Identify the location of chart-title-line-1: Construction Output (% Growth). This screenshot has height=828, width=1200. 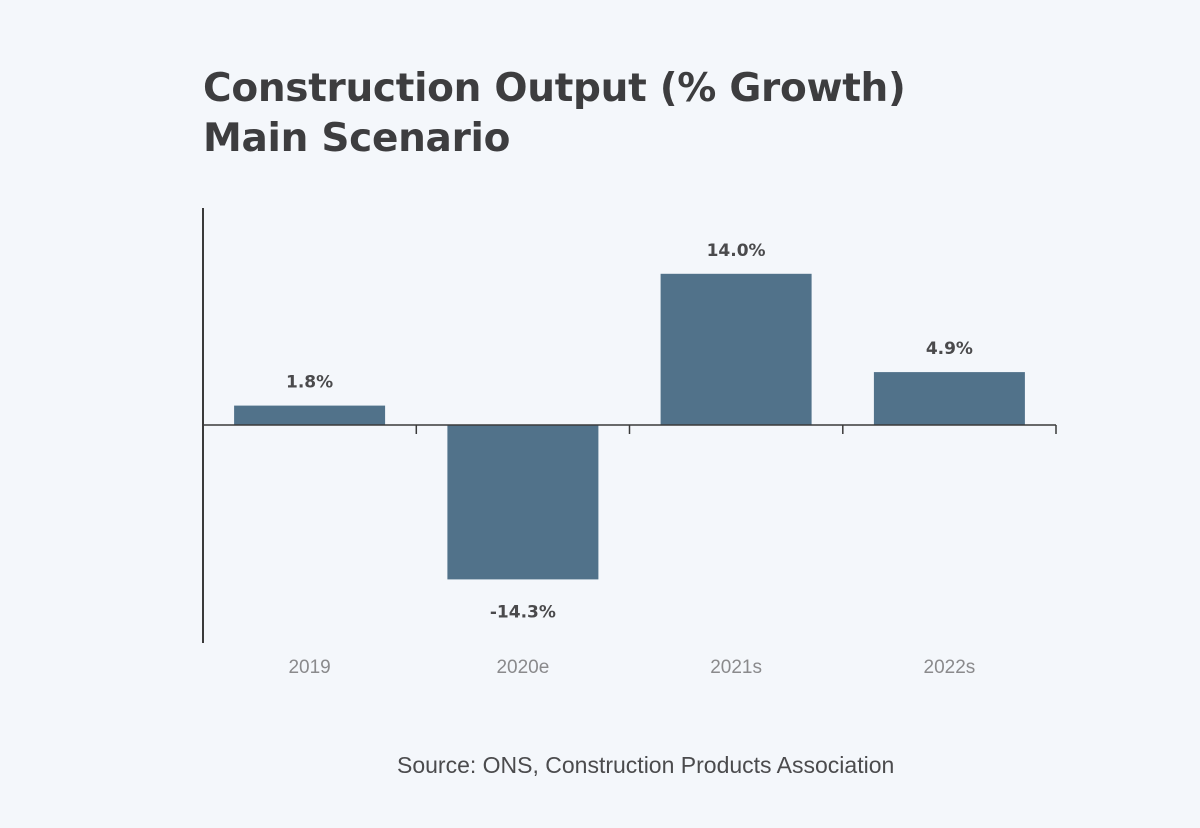
(554, 88).